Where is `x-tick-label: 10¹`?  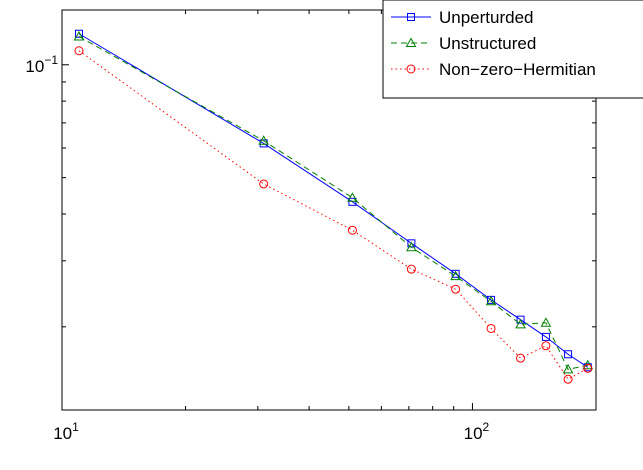 x-tick-label: 10¹ is located at coordinates (66, 431).